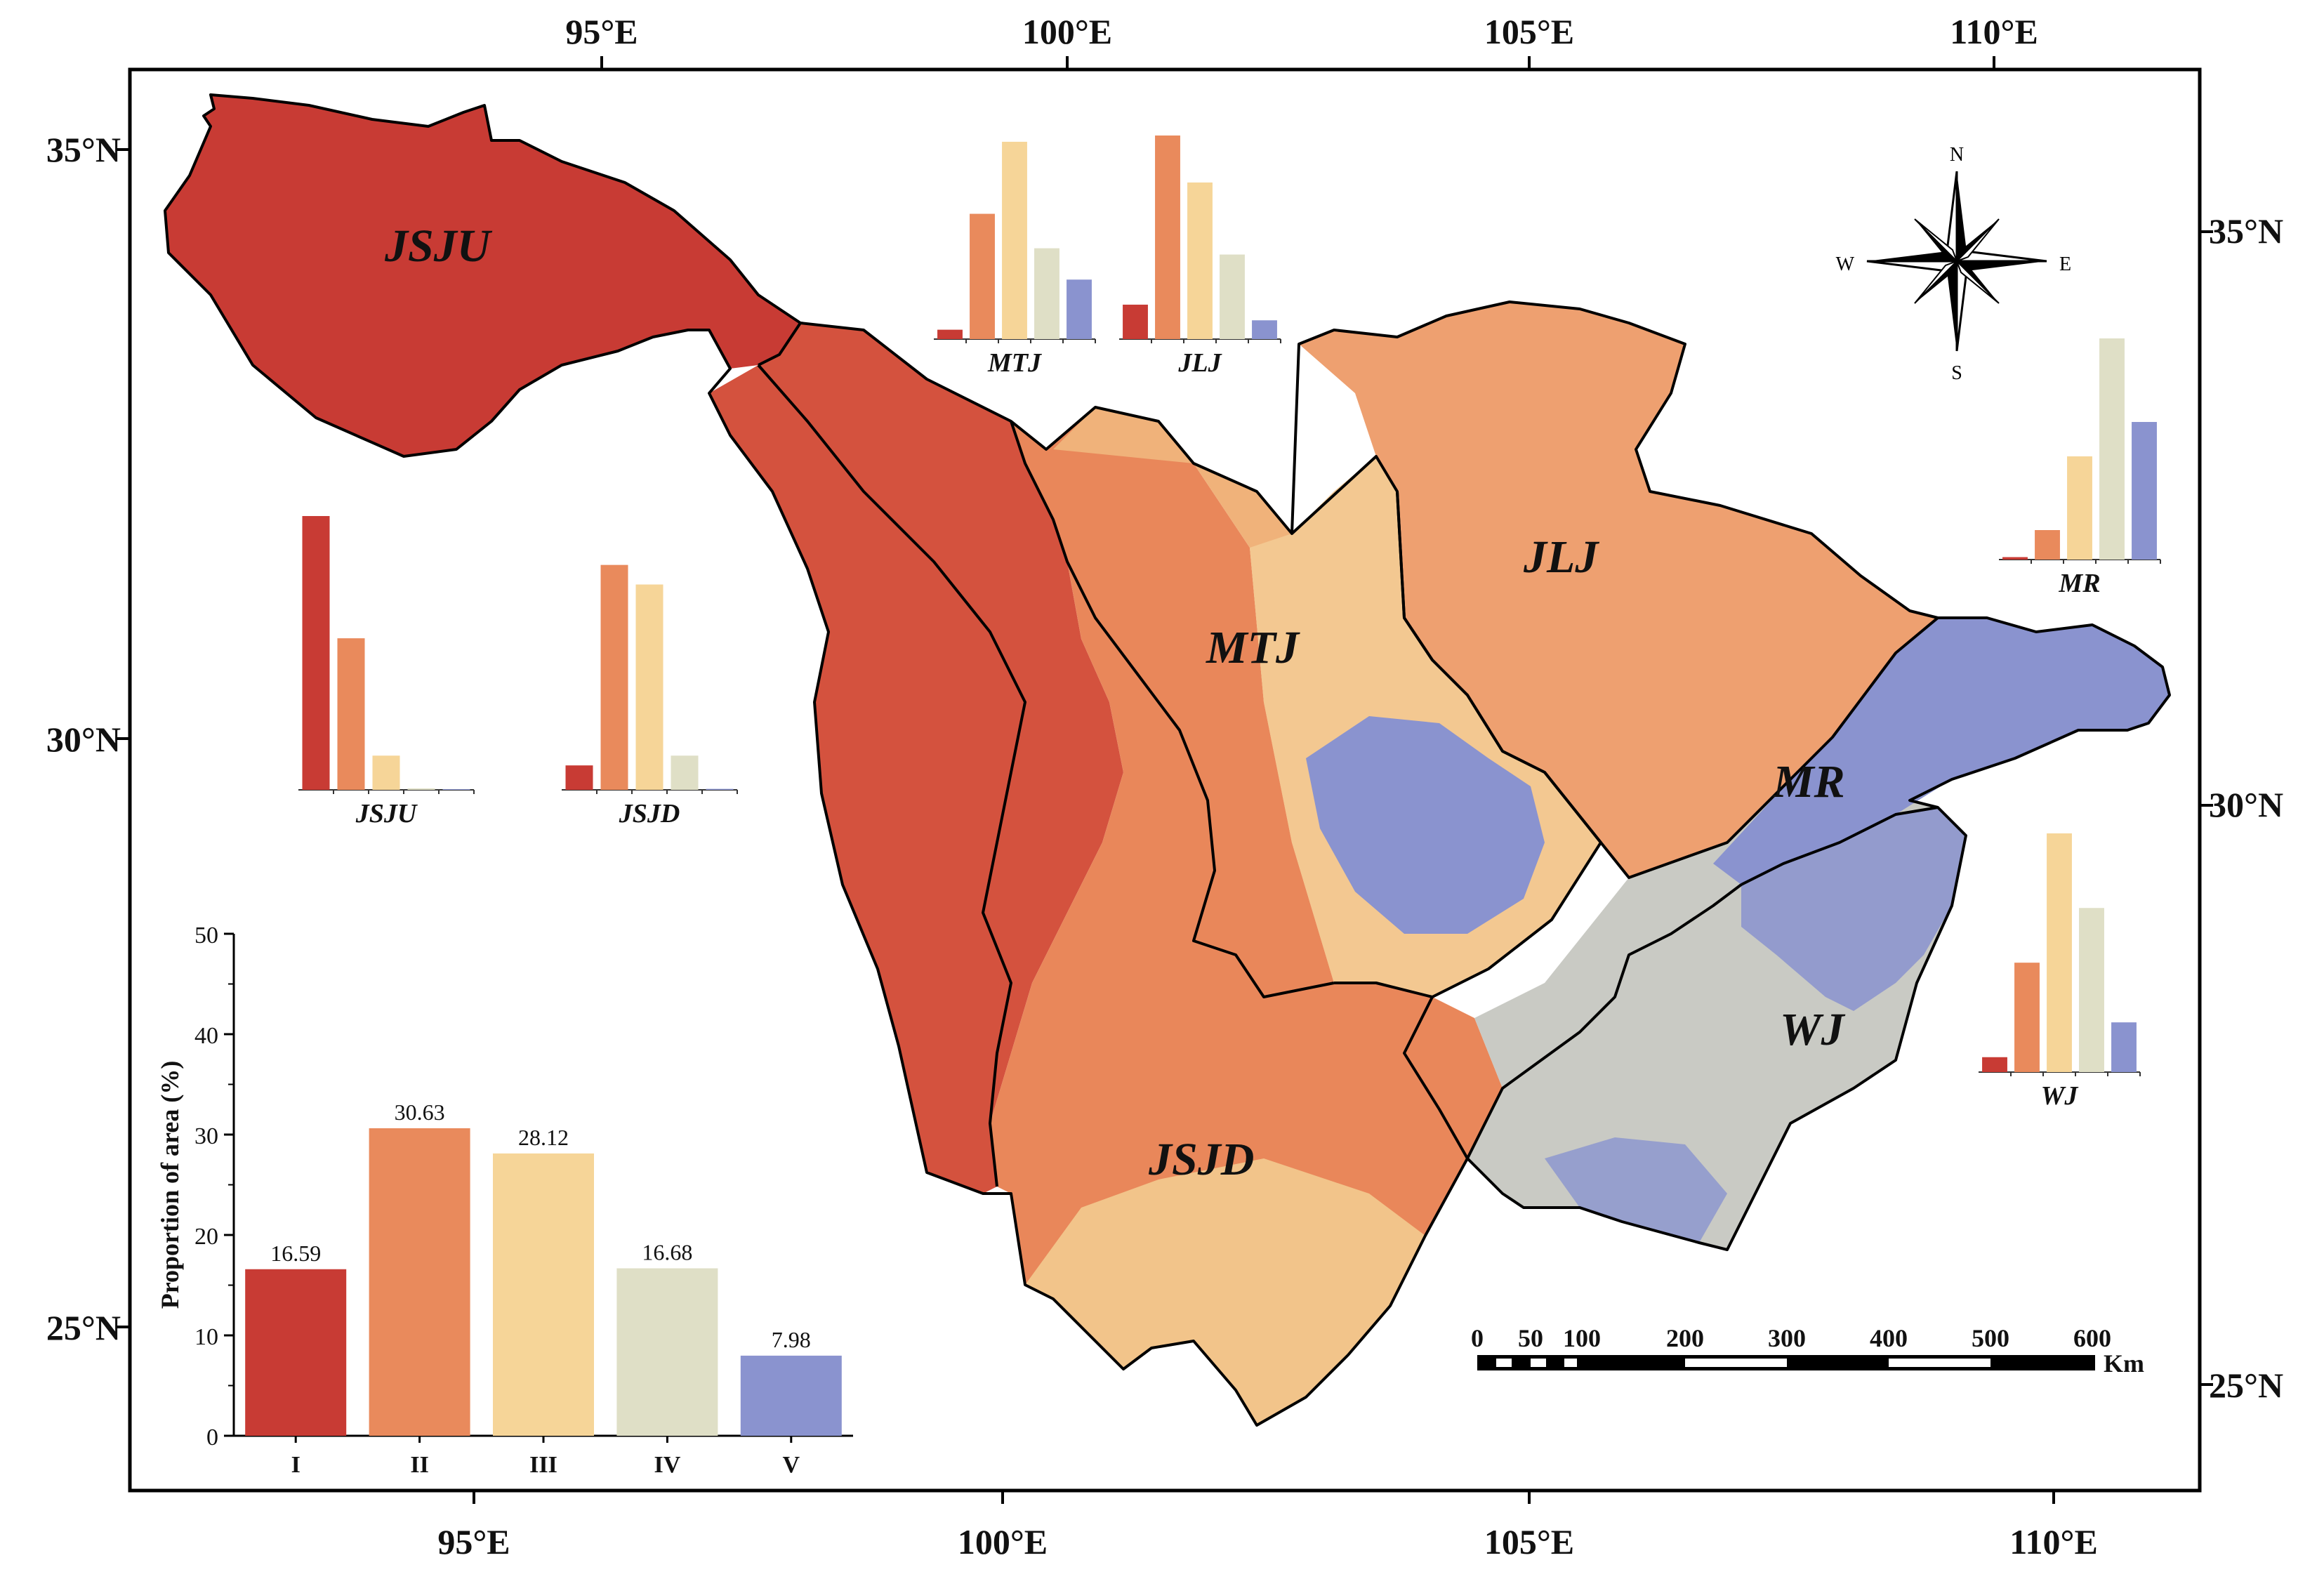  Describe the element at coordinates (1685, 1338) in the screenshot. I see `scale-tick-label: 200` at that location.